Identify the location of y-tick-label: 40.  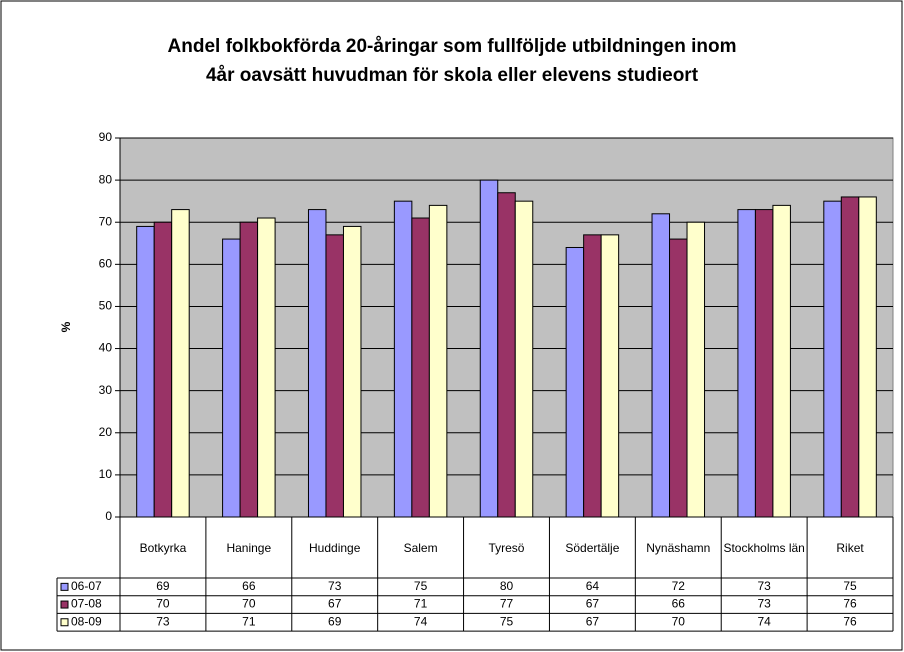
(106, 348).